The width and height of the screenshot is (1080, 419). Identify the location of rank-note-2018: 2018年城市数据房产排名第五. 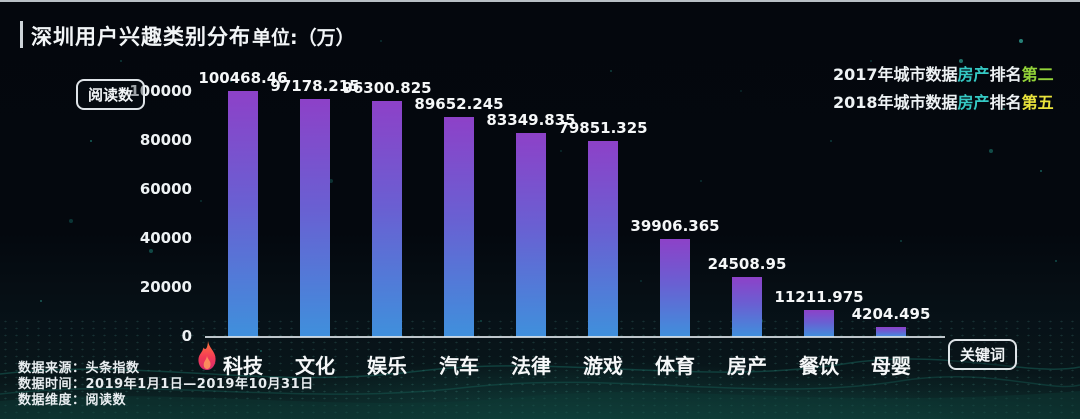
(943, 101).